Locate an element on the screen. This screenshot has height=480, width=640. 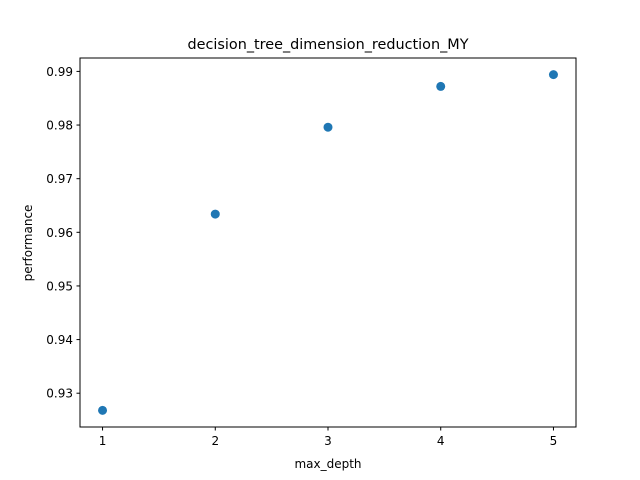
y-tick-label: 0.97 is located at coordinates (59, 179).